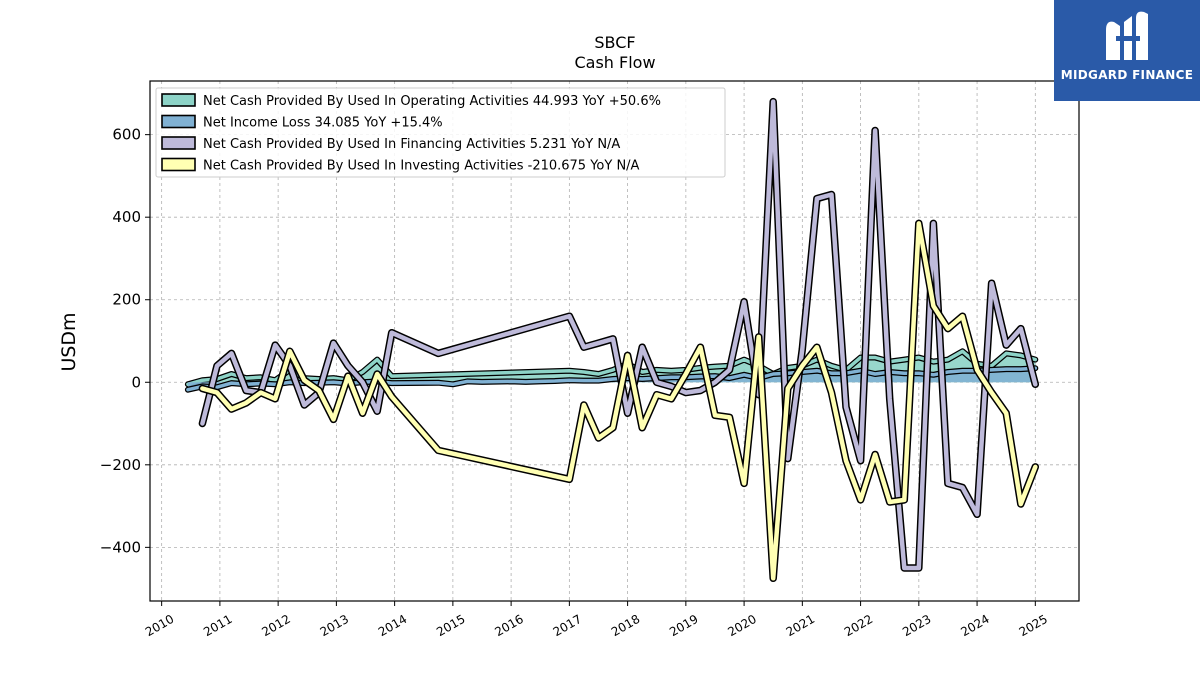 The image size is (1200, 675). Describe the element at coordinates (392, 625) in the screenshot. I see `x-tick-label: 2014` at that location.